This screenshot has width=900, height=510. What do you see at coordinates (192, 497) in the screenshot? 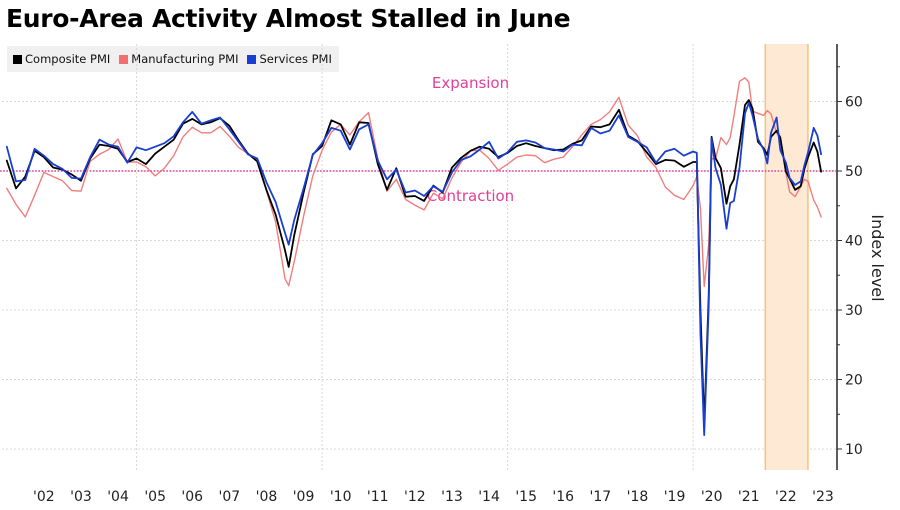
I see `x-tick-label: '06` at bounding box center [192, 497].